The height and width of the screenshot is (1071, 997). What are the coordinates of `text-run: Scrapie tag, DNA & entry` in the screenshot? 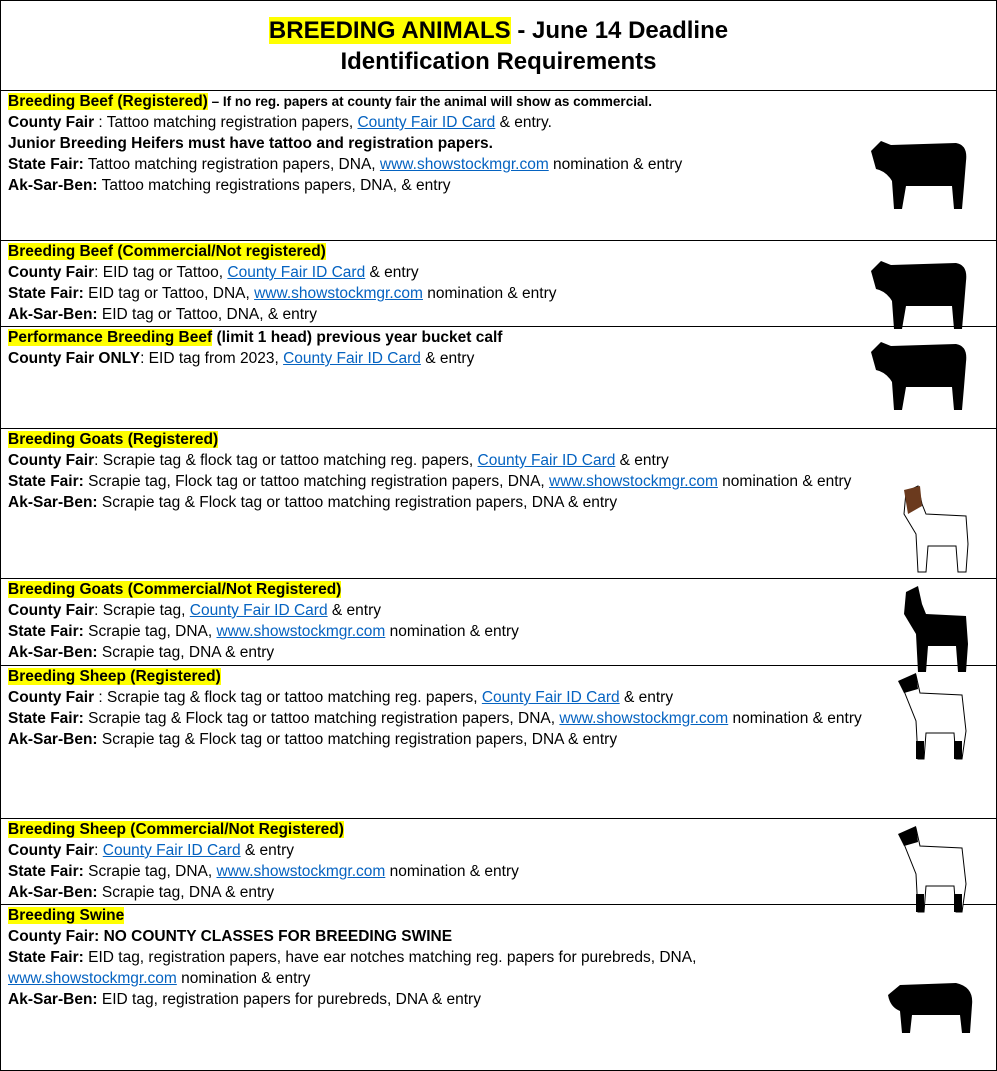 It's located at (186, 652).